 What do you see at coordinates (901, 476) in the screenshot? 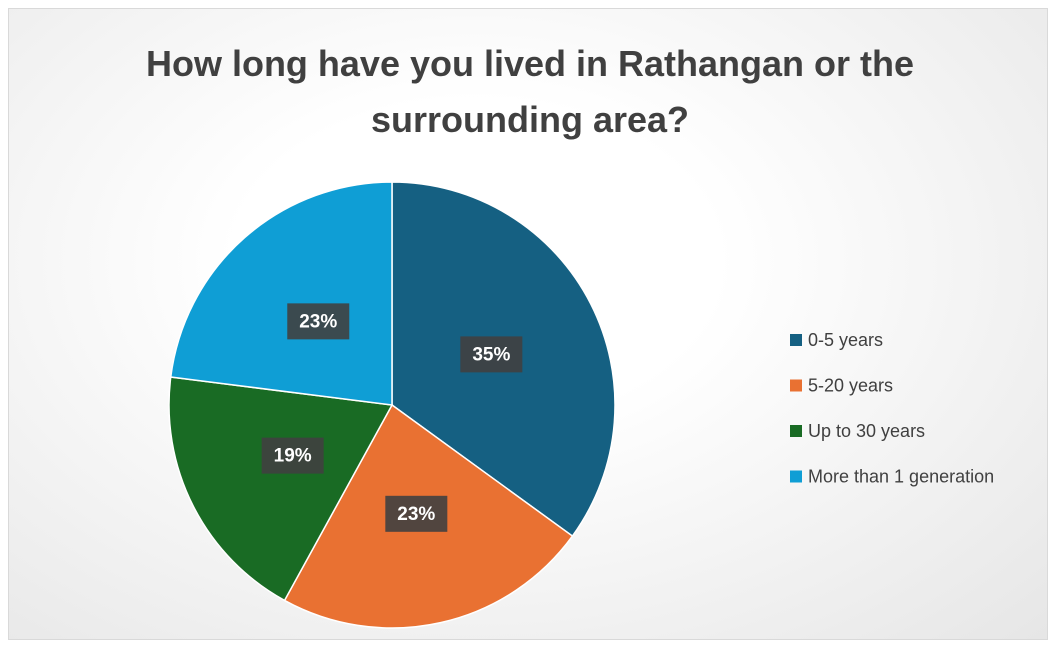
I see `legend-label: More than 1 generation` at bounding box center [901, 476].